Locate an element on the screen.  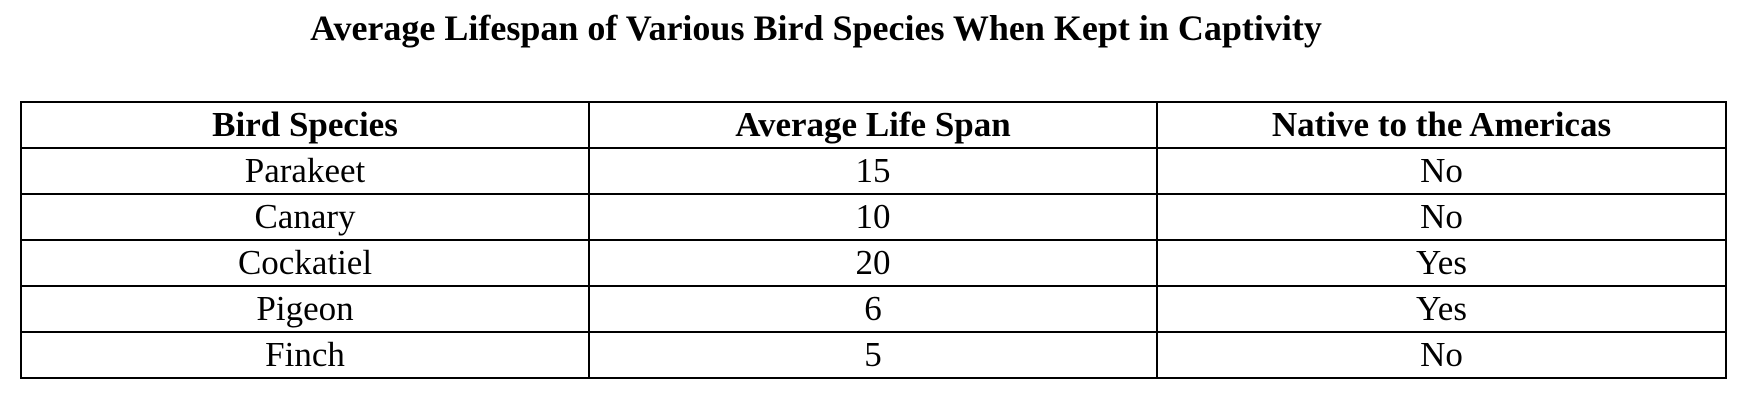
cell-bird-species: Canary is located at coordinates (305, 217).